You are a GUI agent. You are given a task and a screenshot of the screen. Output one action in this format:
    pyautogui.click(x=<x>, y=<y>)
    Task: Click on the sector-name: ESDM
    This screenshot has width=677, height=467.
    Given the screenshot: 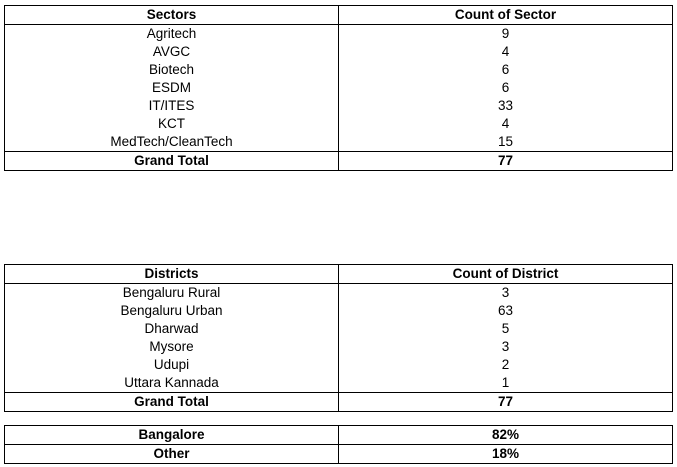 What is the action you would take?
    pyautogui.click(x=171, y=88)
    